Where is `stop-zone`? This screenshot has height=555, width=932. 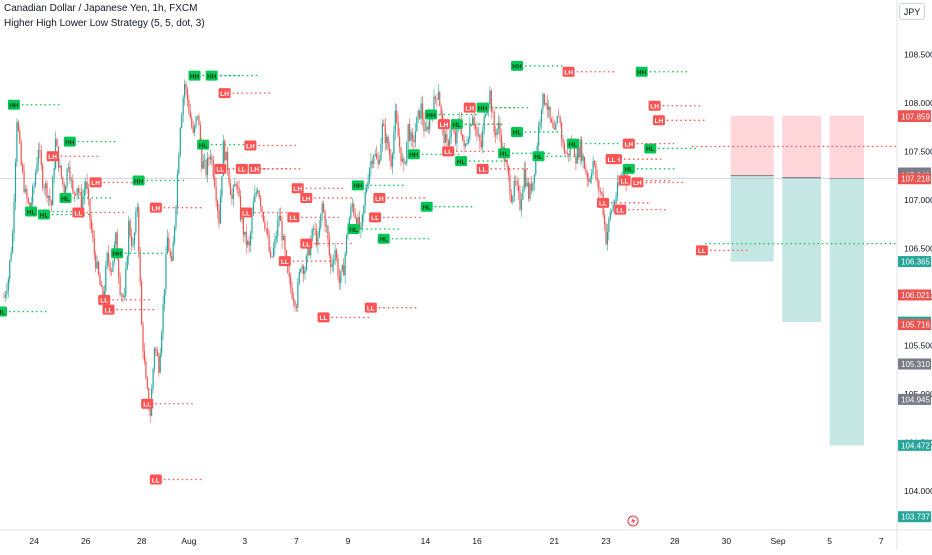
stop-zone is located at coordinates (752, 145).